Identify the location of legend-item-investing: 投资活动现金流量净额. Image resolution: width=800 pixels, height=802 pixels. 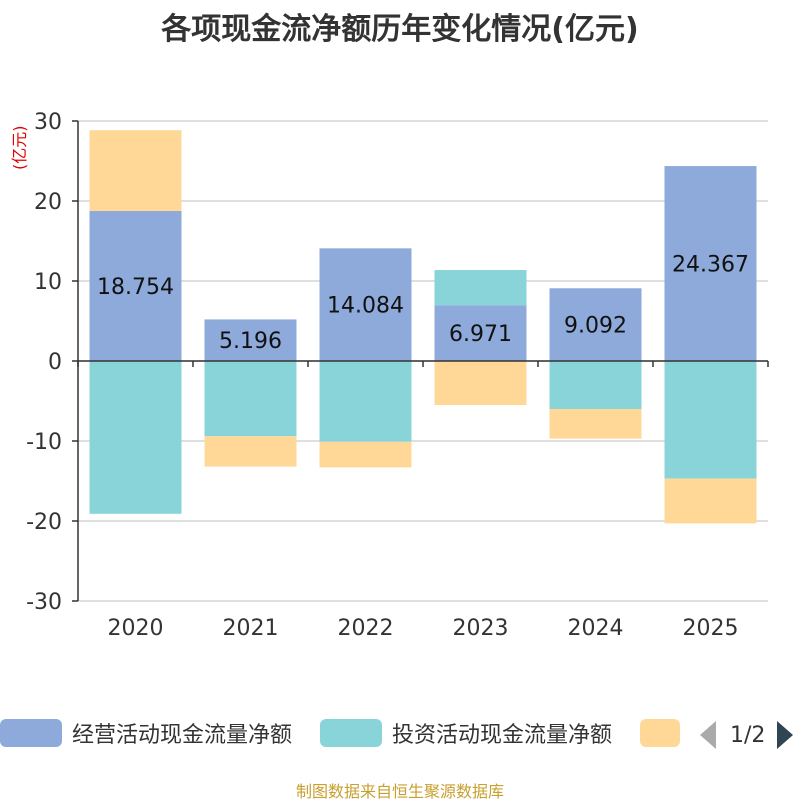
(466, 733).